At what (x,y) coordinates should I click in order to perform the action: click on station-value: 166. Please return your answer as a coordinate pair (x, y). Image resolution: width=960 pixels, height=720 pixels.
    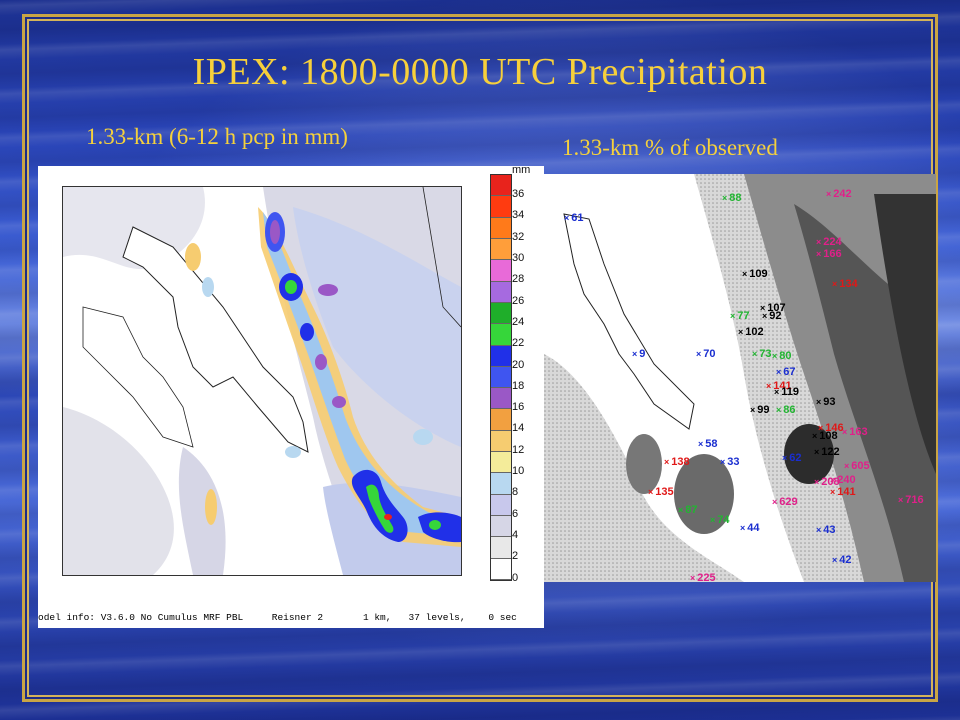
    Looking at the image, I should click on (828, 254).